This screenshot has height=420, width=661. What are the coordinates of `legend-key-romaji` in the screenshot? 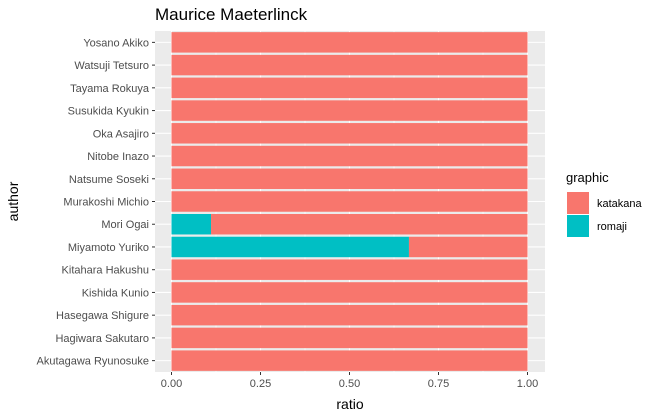 It's located at (578, 226).